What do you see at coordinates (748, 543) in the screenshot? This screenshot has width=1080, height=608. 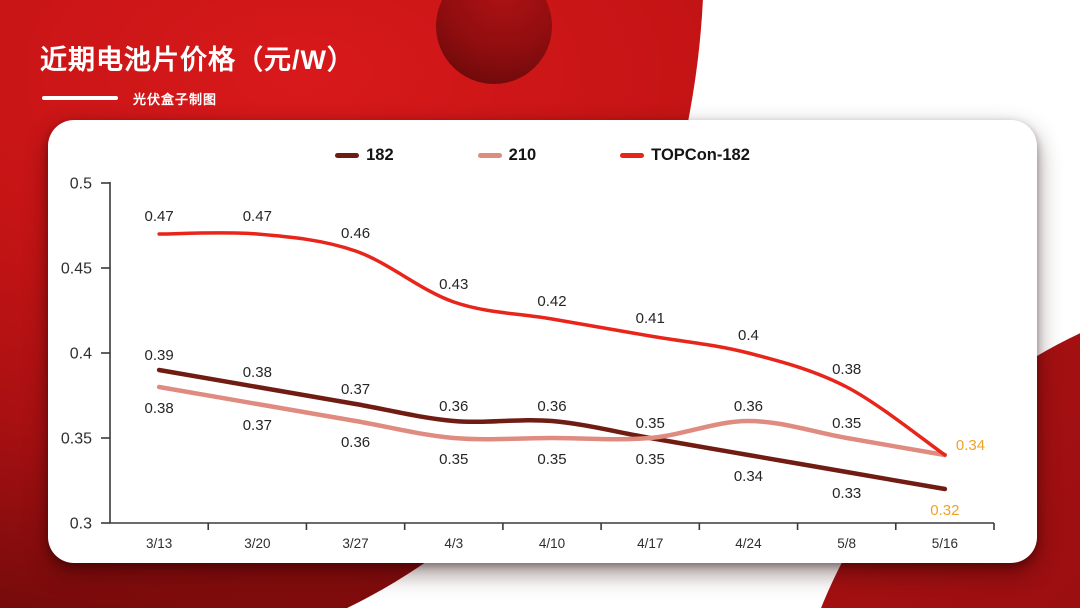 I see `x-tick-label: 4/24` at bounding box center [748, 543].